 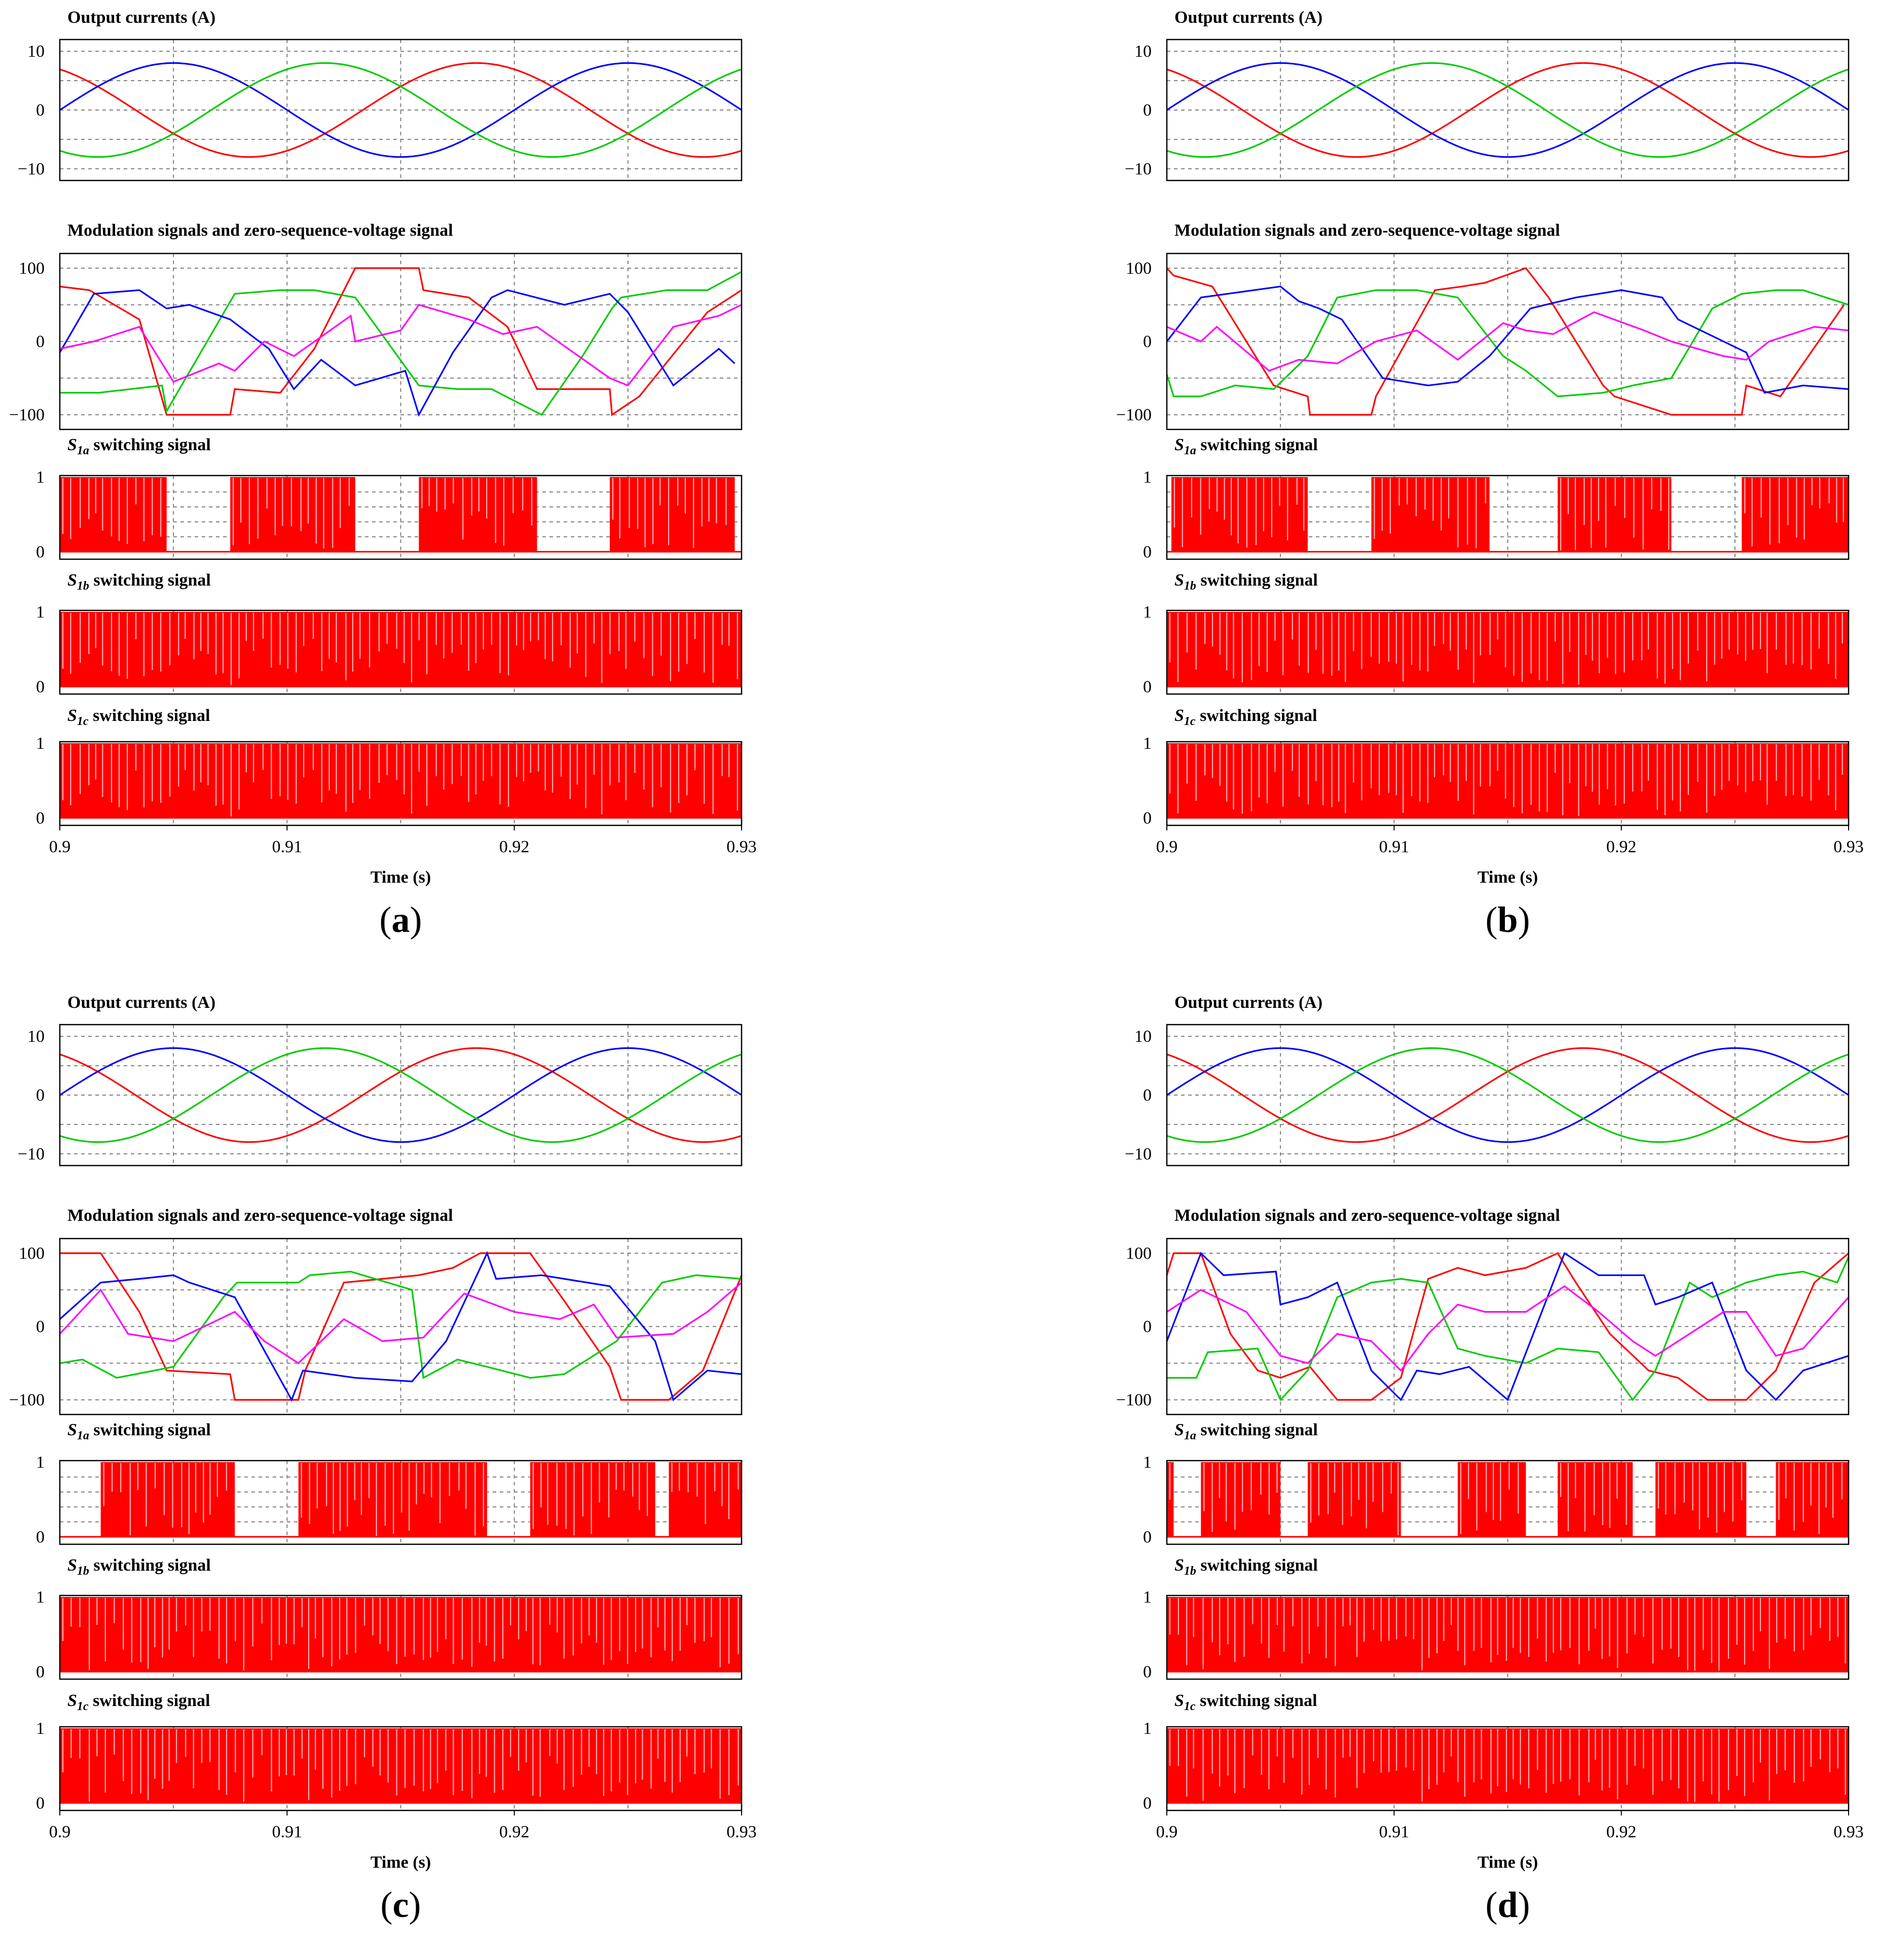 I want to click on x-tick-label: 0.92, so click(x=514, y=1832).